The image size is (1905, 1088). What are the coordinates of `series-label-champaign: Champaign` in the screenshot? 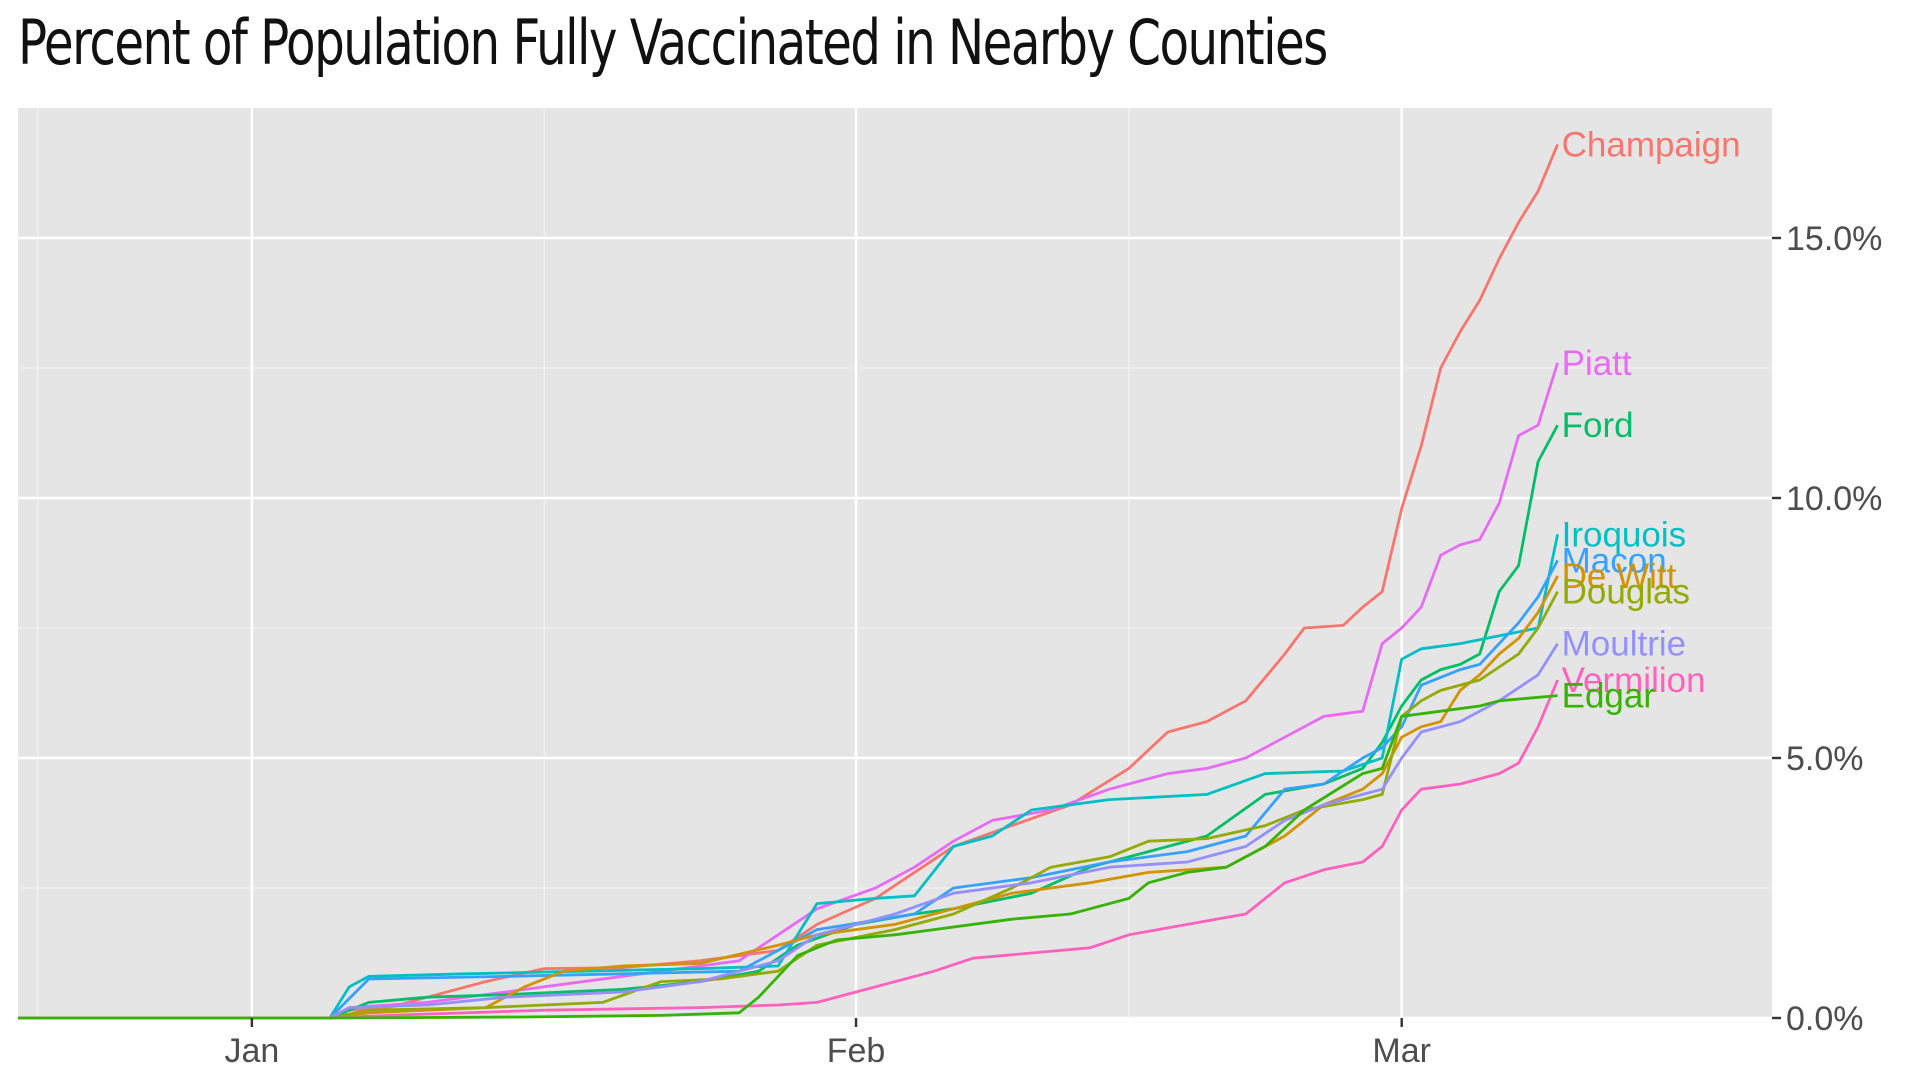 It's located at (1651, 144).